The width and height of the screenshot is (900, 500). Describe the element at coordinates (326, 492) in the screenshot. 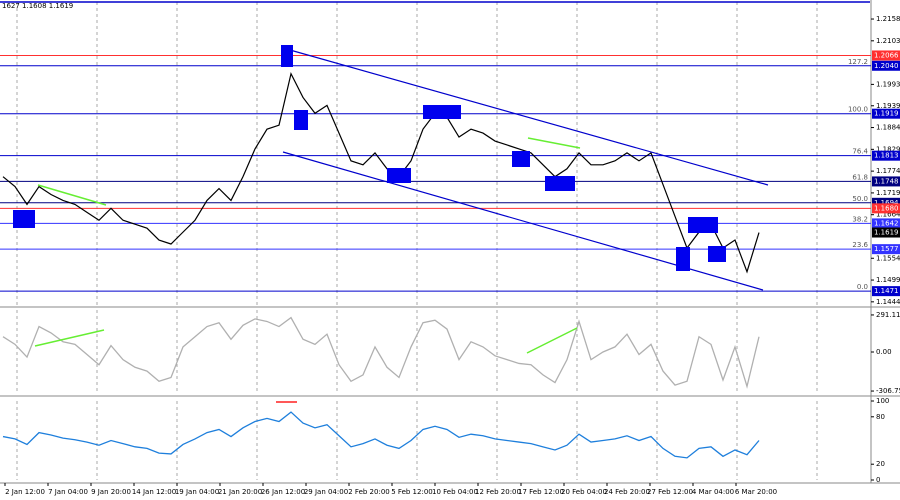

I see `x-tick-label: 29 Jan 04:00` at that location.